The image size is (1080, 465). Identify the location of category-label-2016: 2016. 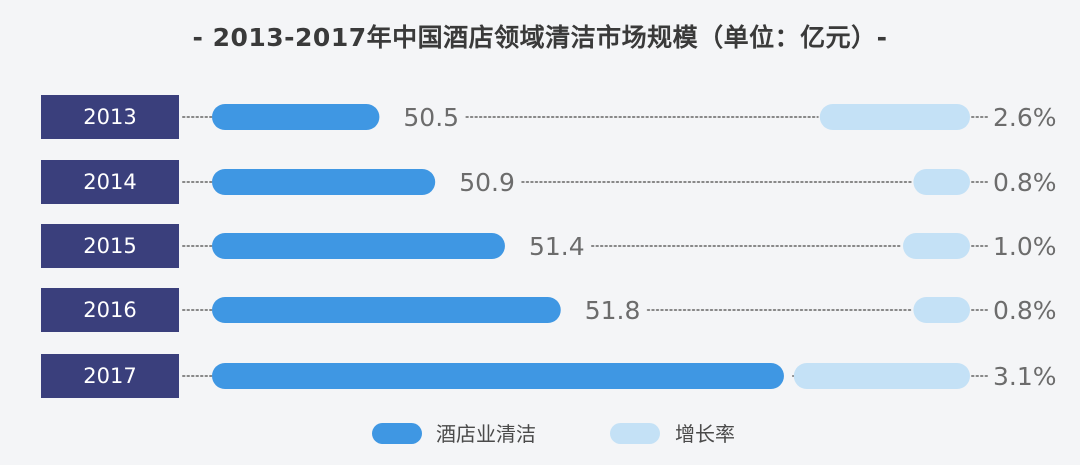
(109, 310).